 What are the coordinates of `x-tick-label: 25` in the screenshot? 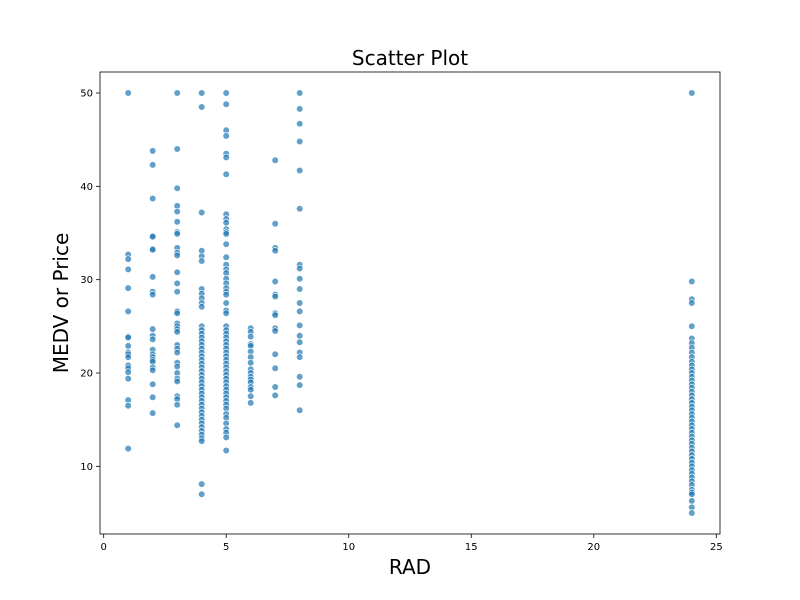 It's located at (716, 547).